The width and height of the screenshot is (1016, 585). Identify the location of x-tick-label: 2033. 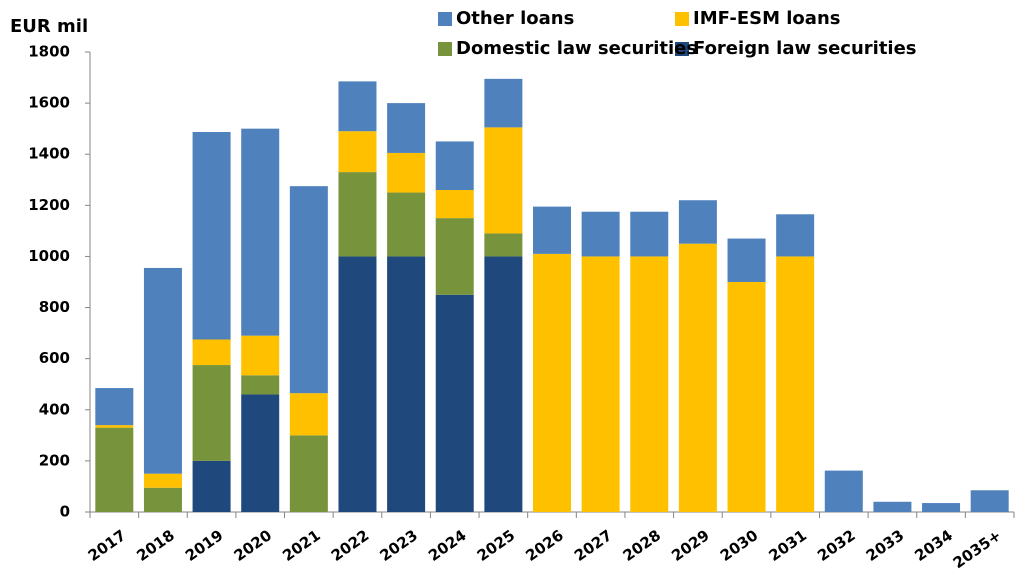
(885, 545).